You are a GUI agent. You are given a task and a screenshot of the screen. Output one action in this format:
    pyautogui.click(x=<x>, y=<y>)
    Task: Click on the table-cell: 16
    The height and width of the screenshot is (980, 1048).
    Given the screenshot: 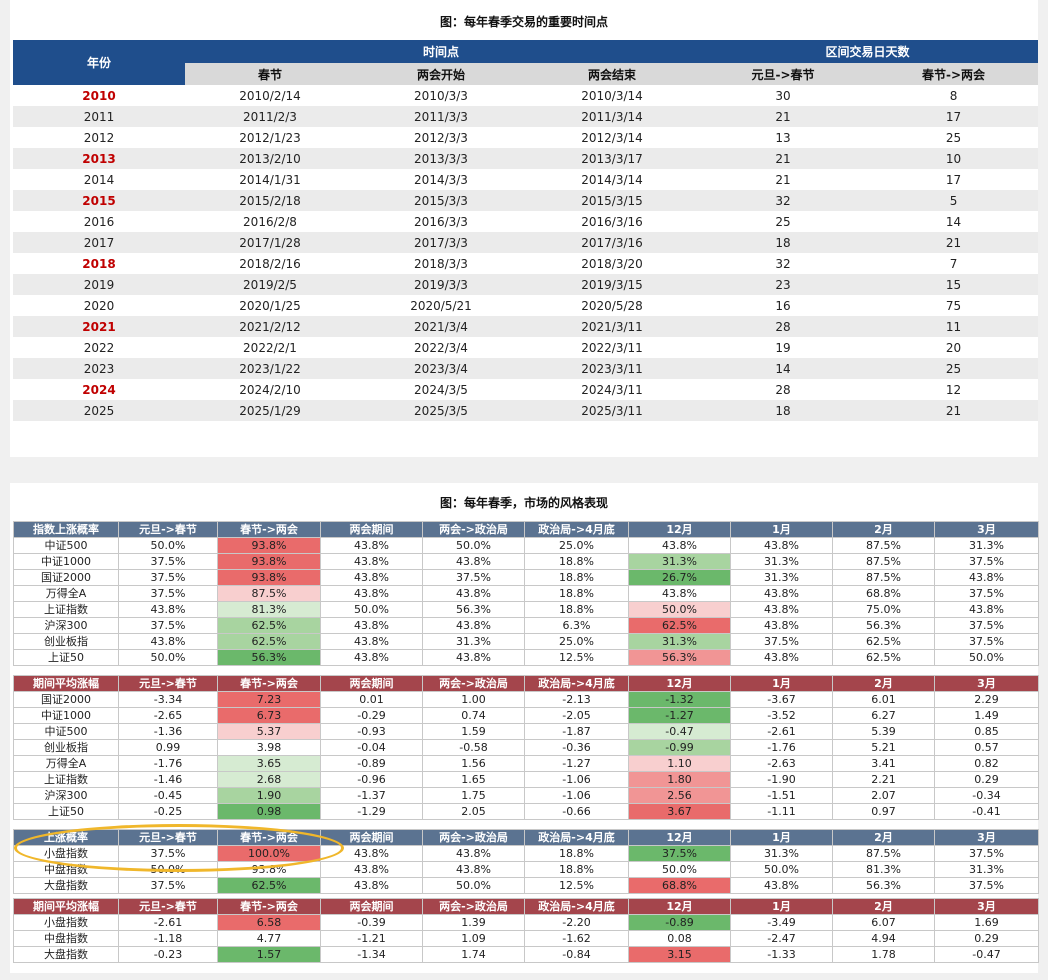 What is the action you would take?
    pyautogui.click(x=783, y=305)
    